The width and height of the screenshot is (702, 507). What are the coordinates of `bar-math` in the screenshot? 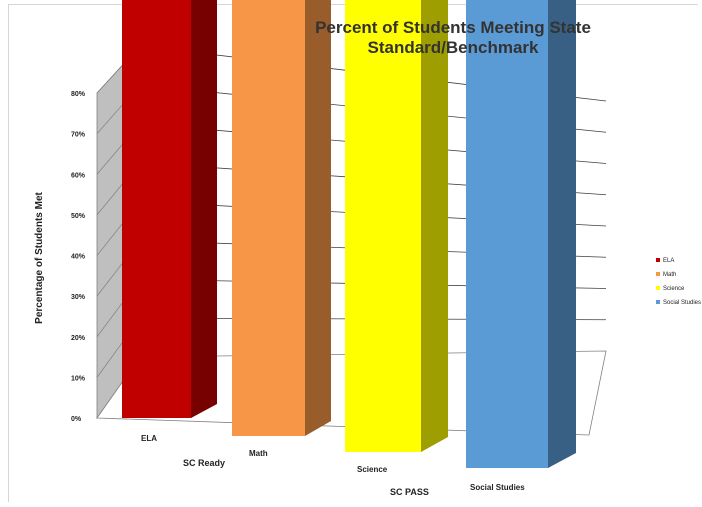 It's located at (281, 218).